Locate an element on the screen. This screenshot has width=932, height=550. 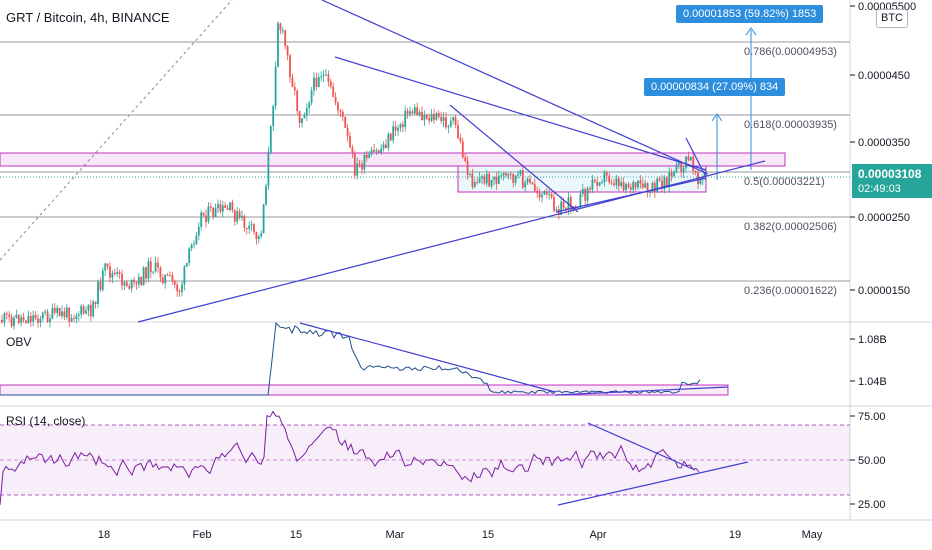
obv-trendline is located at coordinates (641, 391).